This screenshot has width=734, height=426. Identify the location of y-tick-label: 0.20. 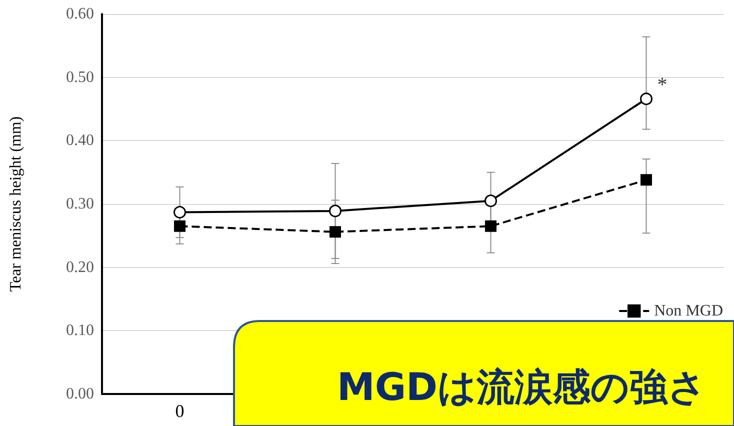
(80, 267).